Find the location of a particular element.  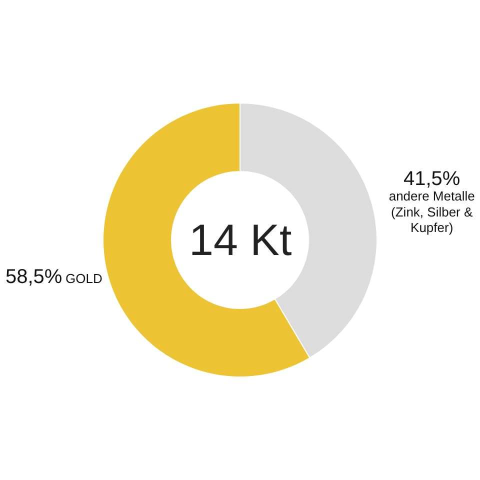

text: 14 Kt is located at coordinates (240, 240).